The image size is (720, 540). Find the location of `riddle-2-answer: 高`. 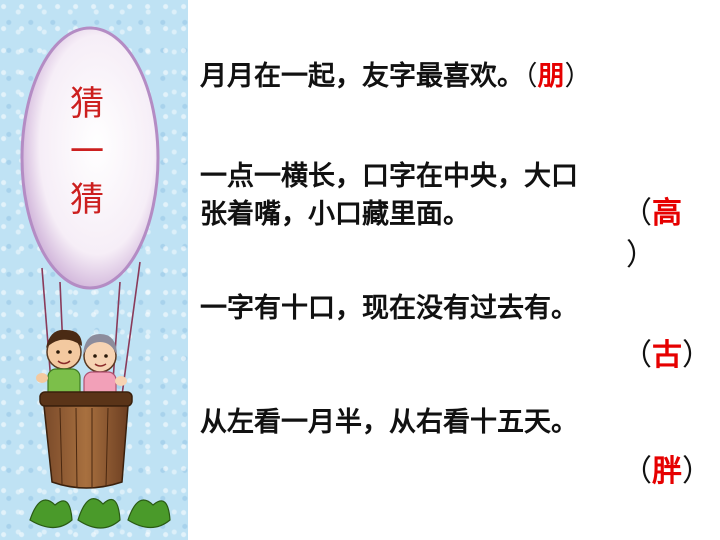

riddle-2-answer: 高 is located at coordinates (667, 213).